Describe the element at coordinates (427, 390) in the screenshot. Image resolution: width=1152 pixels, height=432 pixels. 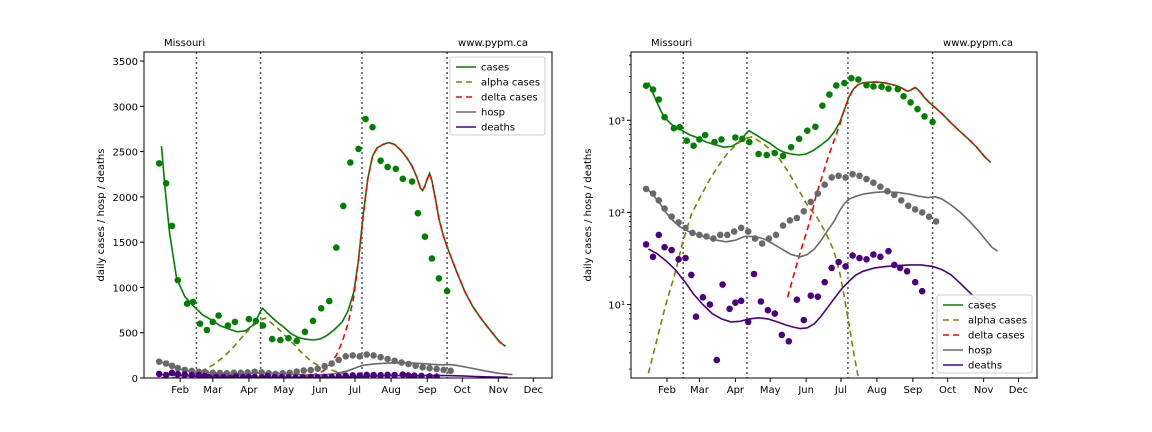
I see `x-tick-label: Sep` at that location.